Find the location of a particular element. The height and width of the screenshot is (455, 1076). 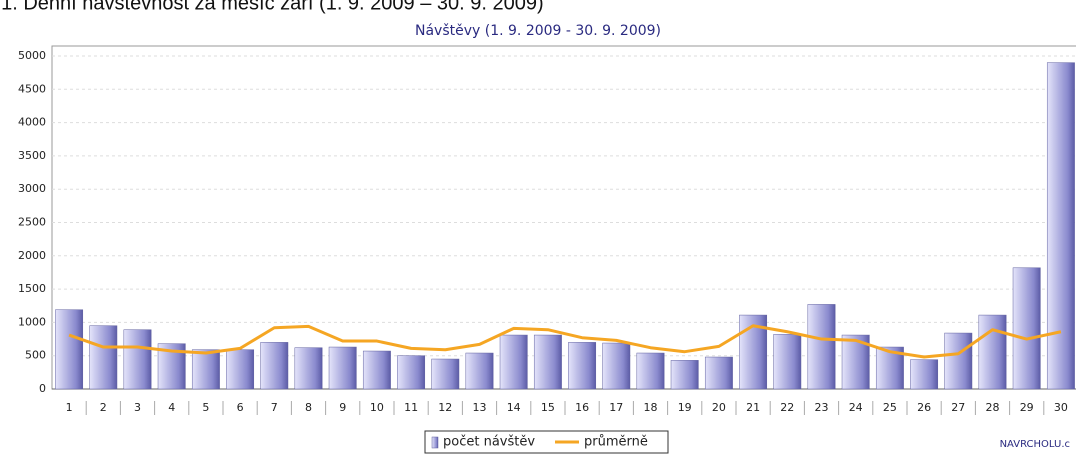

x-tick-label: 7 is located at coordinates (274, 407).